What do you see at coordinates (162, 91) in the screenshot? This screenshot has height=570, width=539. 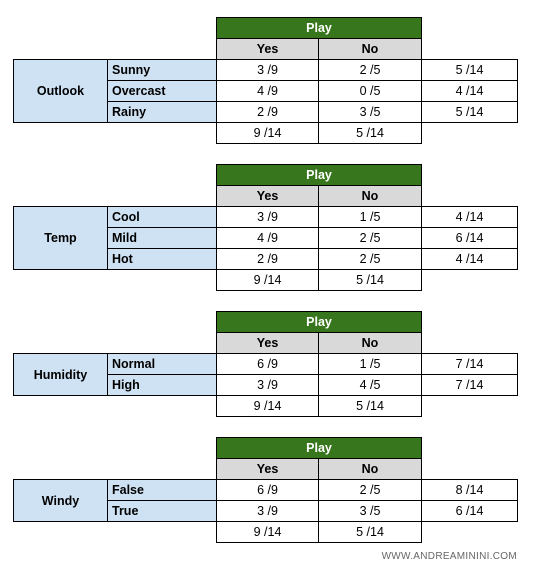 I see `value-label: Overcast` at bounding box center [162, 91].